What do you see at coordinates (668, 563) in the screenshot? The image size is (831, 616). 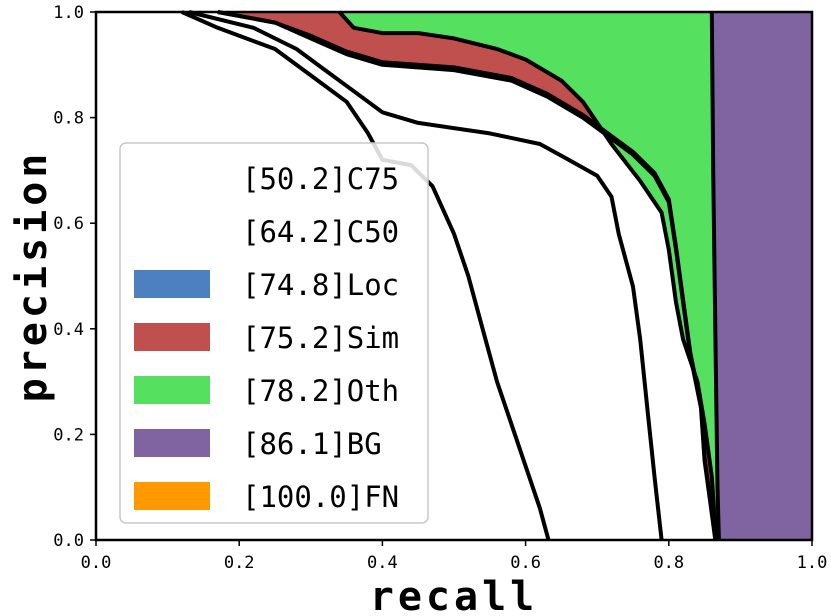 I see `x-tick-label: 0.8` at bounding box center [668, 563].